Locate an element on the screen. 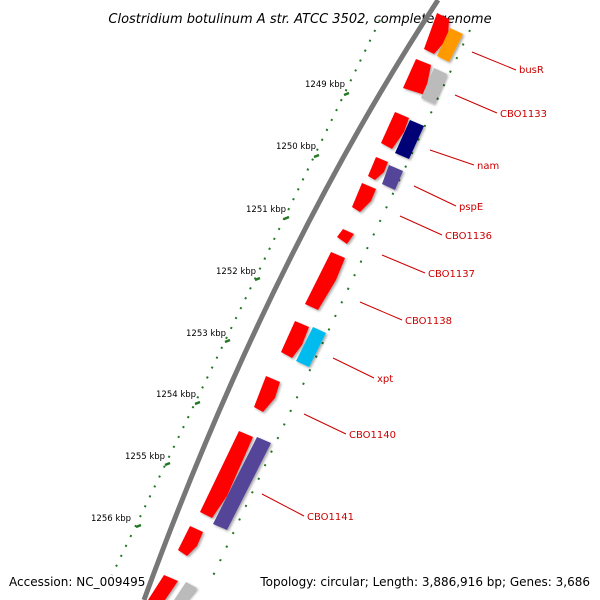  kbp-label: 1251 kbp is located at coordinates (266, 210).